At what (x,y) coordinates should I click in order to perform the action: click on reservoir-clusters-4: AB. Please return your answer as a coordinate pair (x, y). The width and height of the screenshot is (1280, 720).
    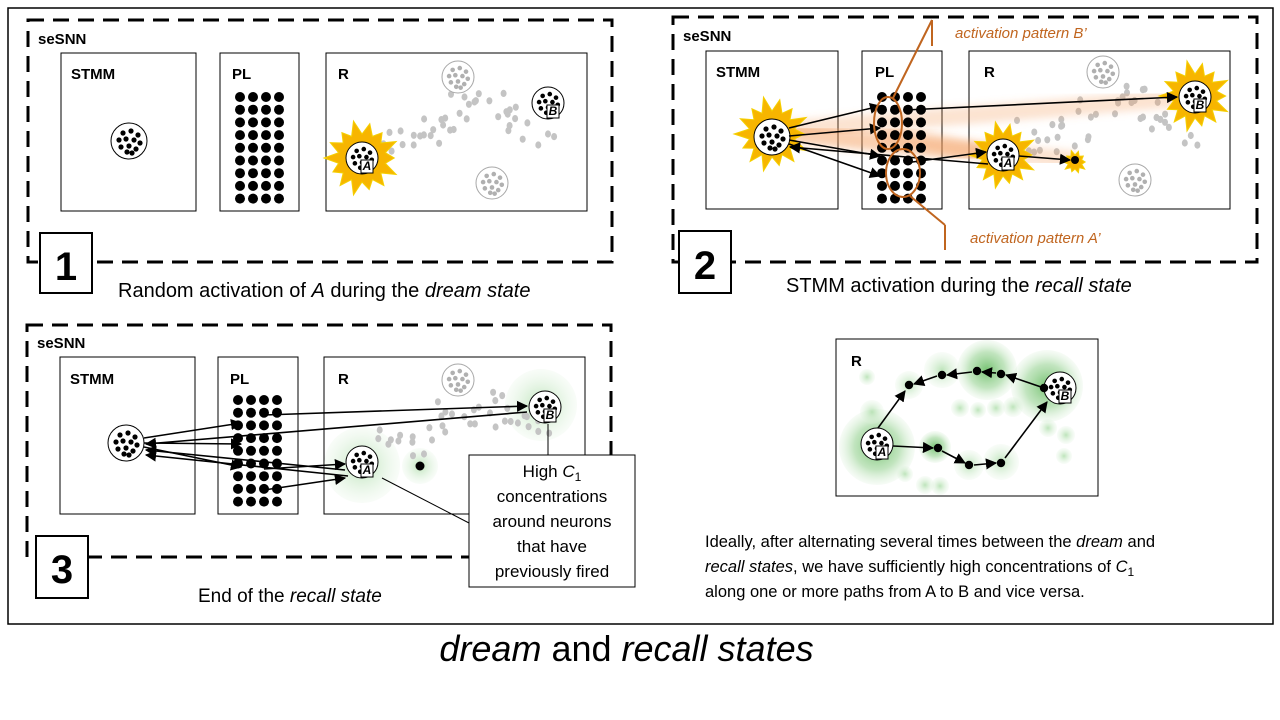
    Looking at the image, I should click on (968, 418).